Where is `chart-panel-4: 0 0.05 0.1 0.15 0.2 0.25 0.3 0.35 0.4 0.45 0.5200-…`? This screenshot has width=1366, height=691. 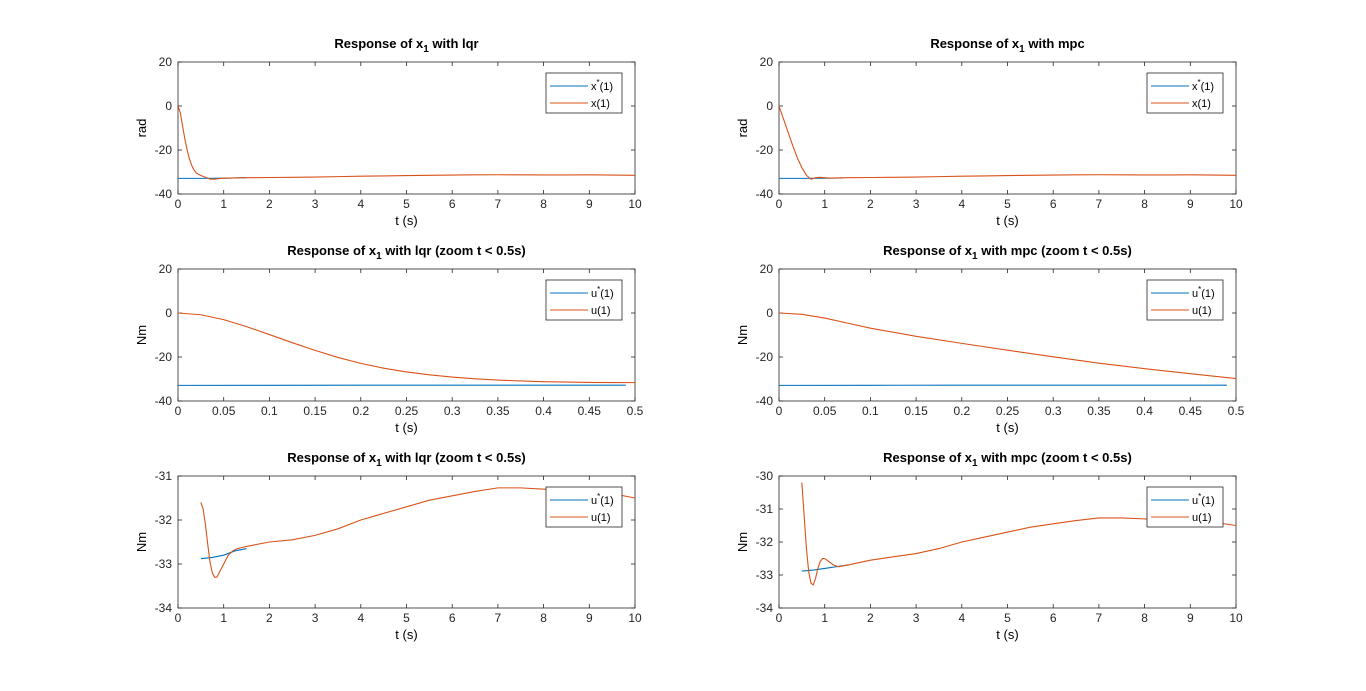
chart-panel-4: 0 0.05 0.1 0.15 0.2 0.25 0.3 0.35 0.4 0.45 0.5200-… is located at coordinates (990, 339).